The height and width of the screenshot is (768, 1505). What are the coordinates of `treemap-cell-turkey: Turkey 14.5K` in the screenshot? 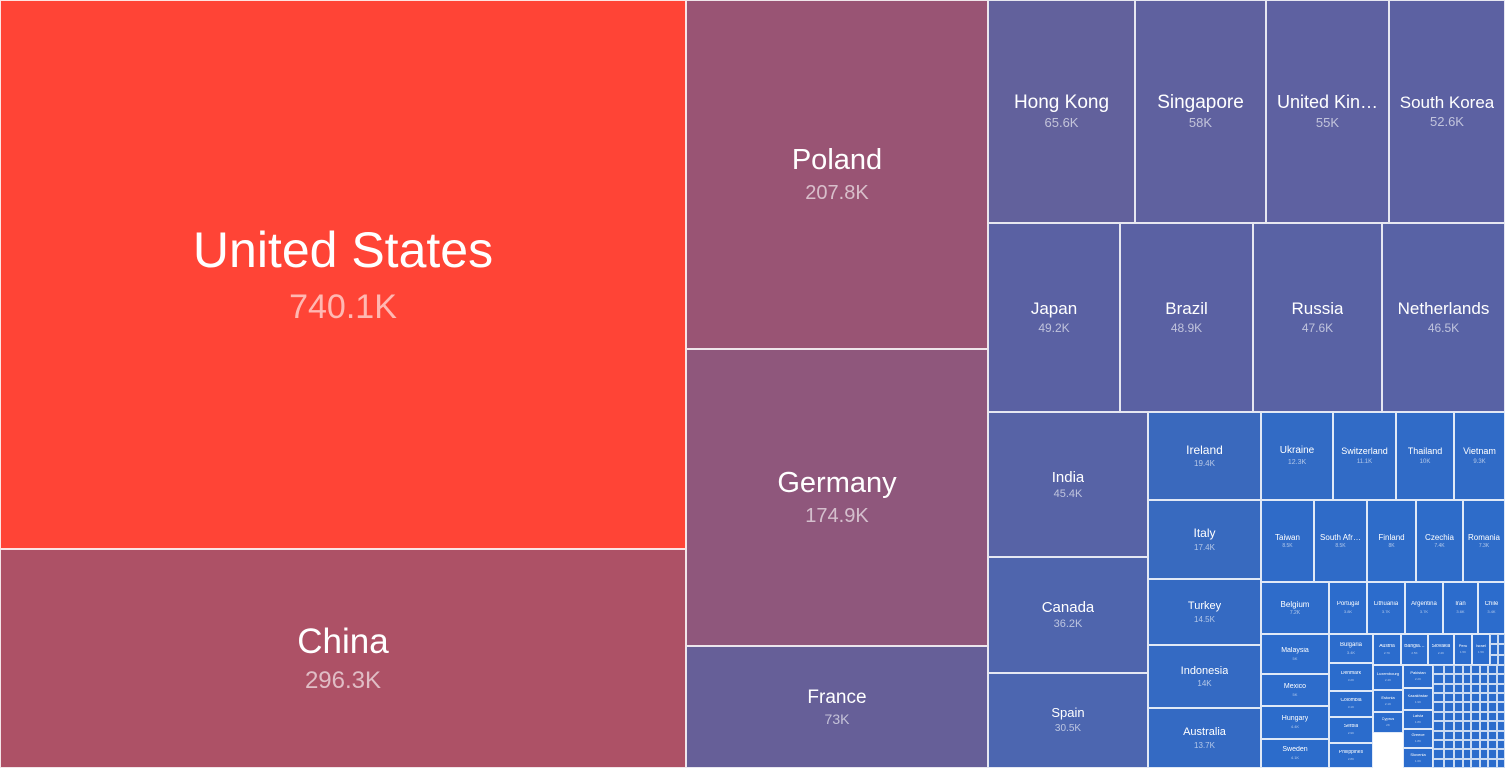 It's located at (1204, 612).